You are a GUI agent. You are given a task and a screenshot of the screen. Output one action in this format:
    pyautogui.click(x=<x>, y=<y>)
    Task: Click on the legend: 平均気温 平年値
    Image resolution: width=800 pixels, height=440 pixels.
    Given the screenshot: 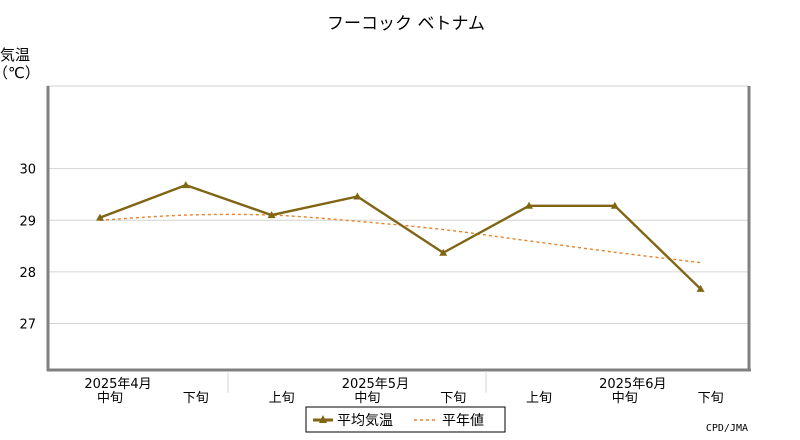 What is the action you would take?
    pyautogui.click(x=405, y=419)
    